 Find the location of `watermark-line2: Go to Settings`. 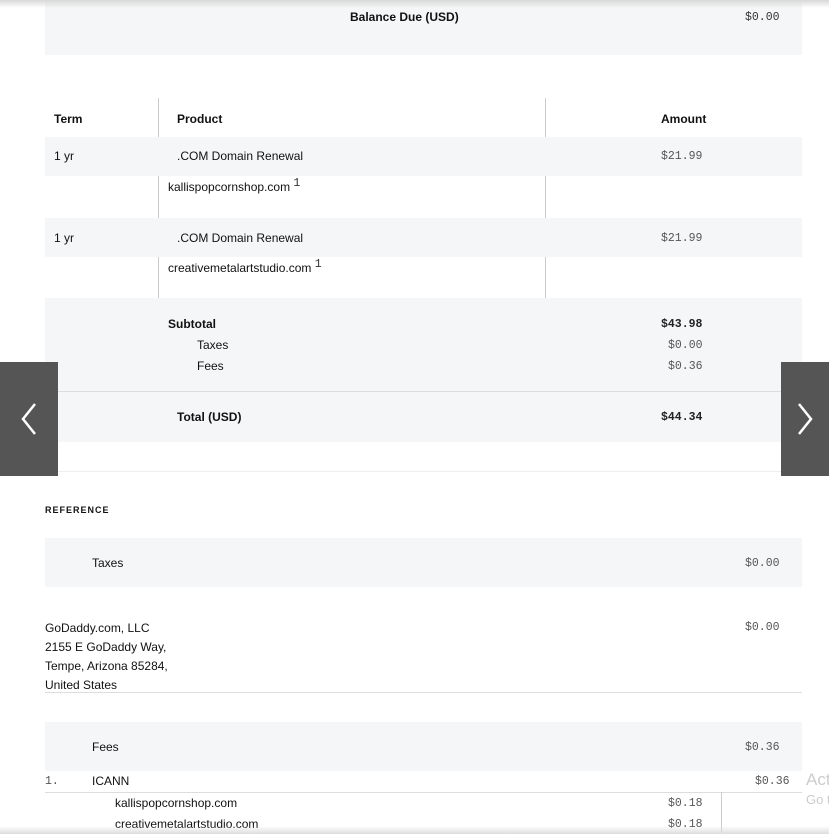

watermark-line2: Go to Settings is located at coordinates (817, 799).